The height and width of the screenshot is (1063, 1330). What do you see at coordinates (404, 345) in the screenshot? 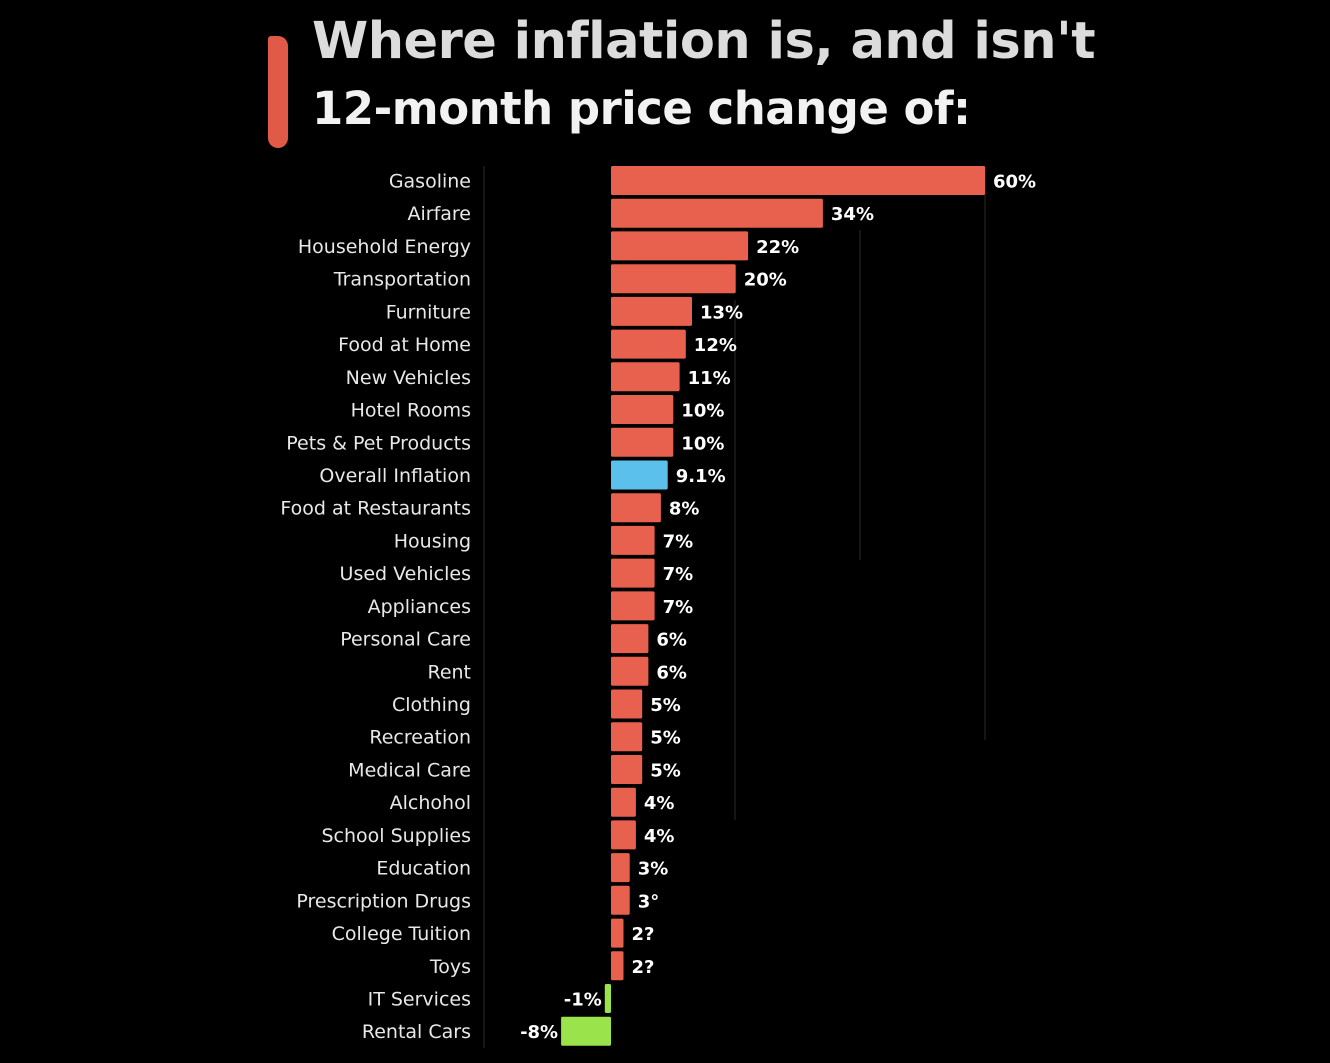
I see `category-label: Food at Home` at bounding box center [404, 345].